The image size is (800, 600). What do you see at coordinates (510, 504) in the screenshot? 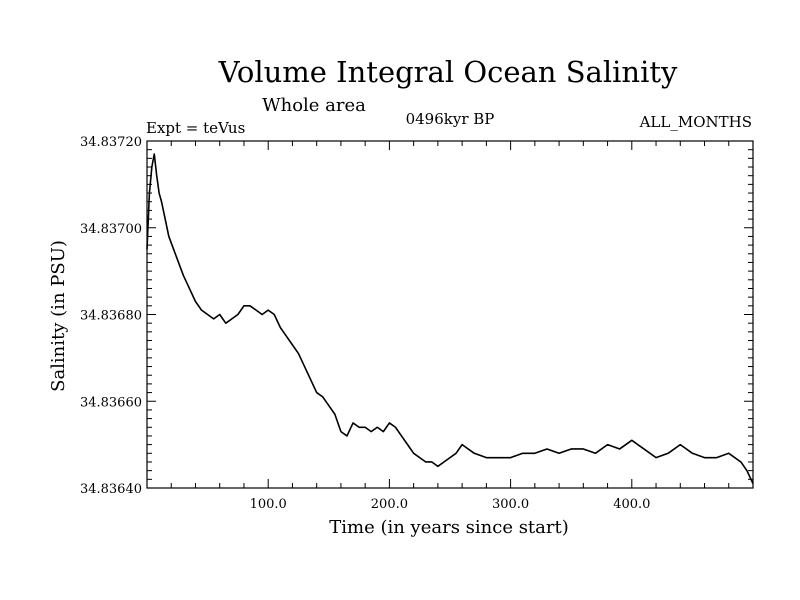
I see `x-tick-label: 300.0` at bounding box center [510, 504].